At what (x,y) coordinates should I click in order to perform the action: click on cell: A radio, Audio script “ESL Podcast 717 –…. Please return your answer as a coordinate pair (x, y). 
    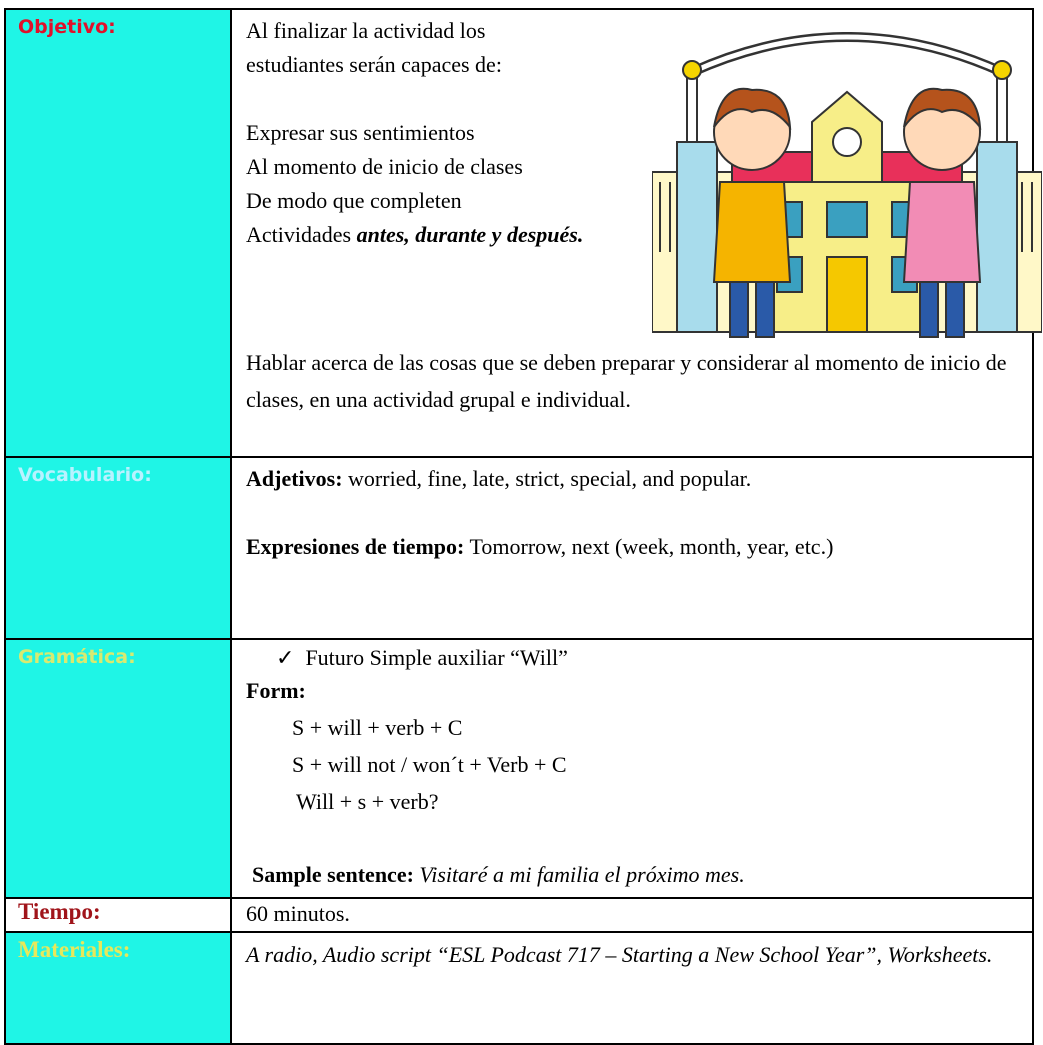
    Looking at the image, I should click on (632, 988).